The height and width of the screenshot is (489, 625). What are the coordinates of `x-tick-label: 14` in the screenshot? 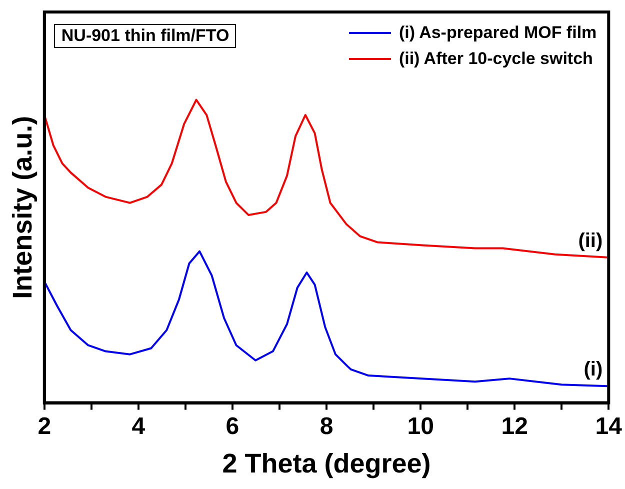 It's located at (609, 426).